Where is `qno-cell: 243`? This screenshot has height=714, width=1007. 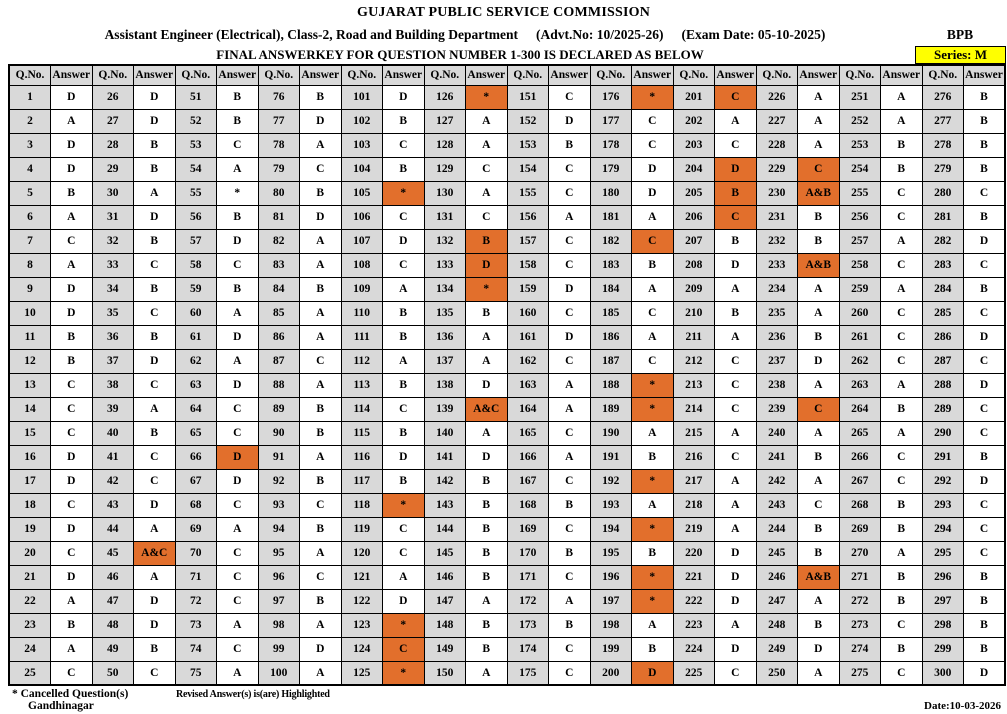 qno-cell: 243 is located at coordinates (776, 505).